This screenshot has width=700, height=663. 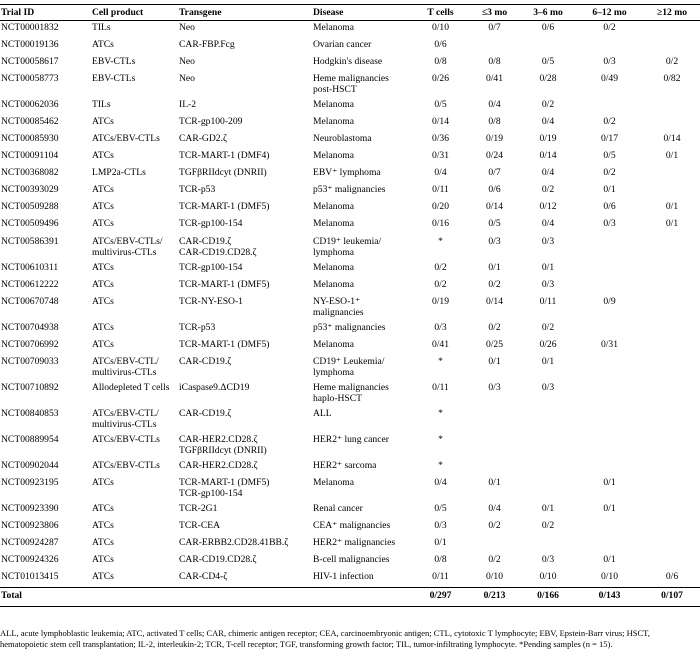 I want to click on table-cell: 0/24, so click(x=494, y=157).